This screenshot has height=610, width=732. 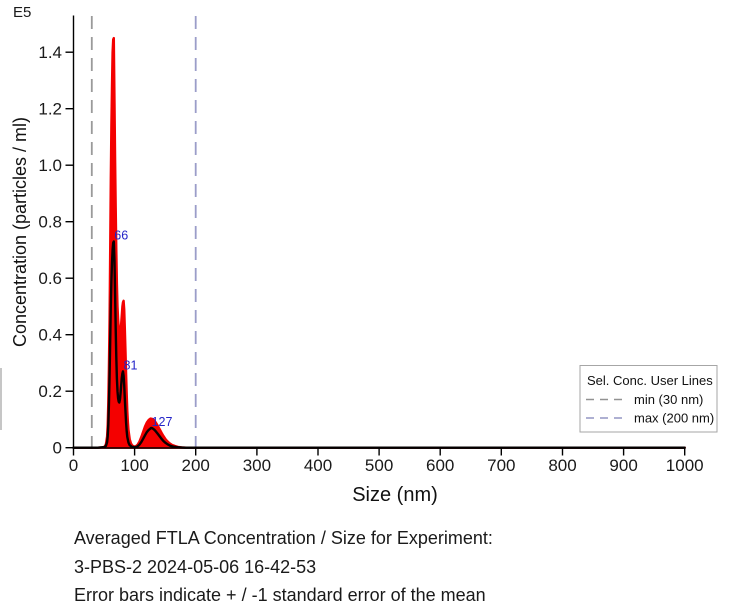 I want to click on y-tick-label: 1.2, so click(x=50, y=109).